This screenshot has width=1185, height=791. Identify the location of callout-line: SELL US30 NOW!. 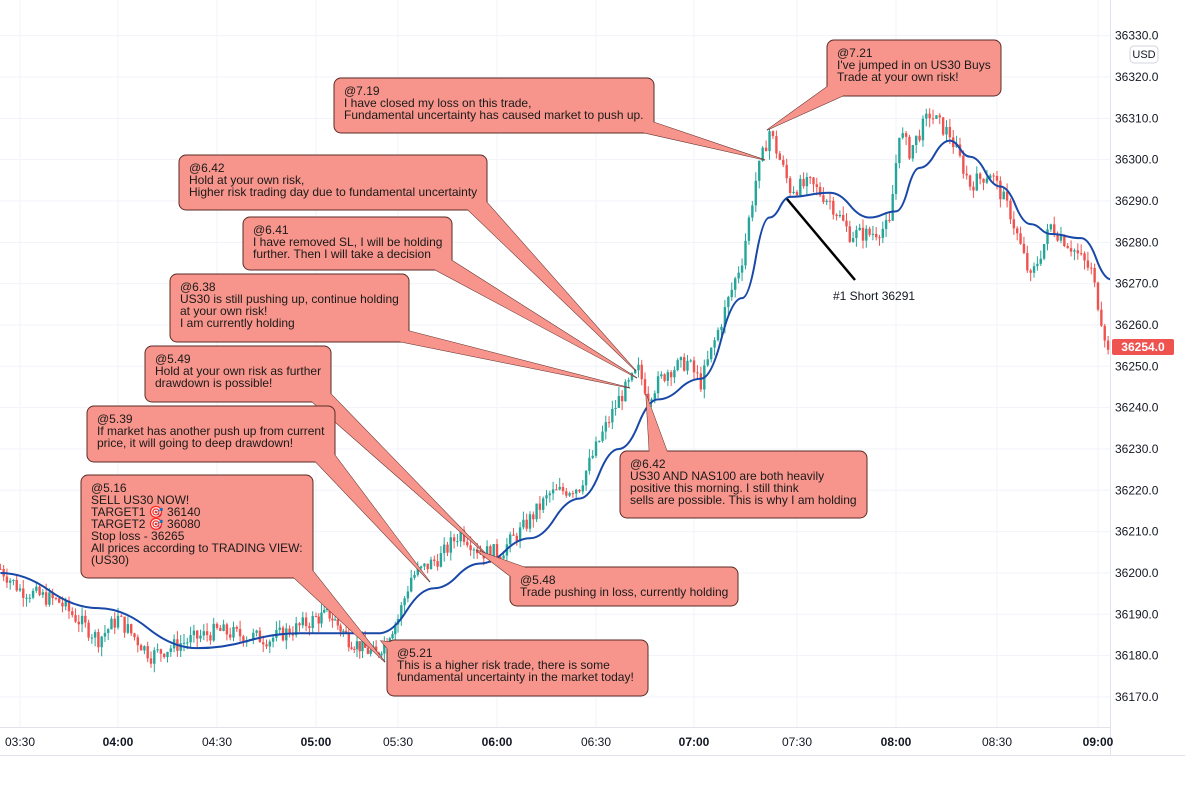
(140, 500).